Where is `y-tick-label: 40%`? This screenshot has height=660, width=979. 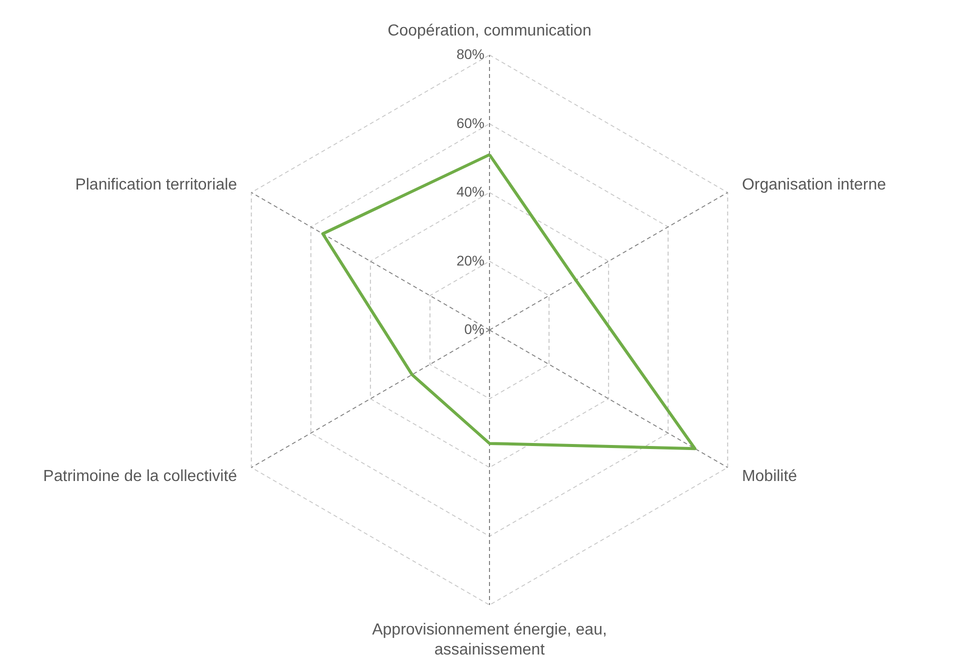 y-tick-label: 40% is located at coordinates (470, 192).